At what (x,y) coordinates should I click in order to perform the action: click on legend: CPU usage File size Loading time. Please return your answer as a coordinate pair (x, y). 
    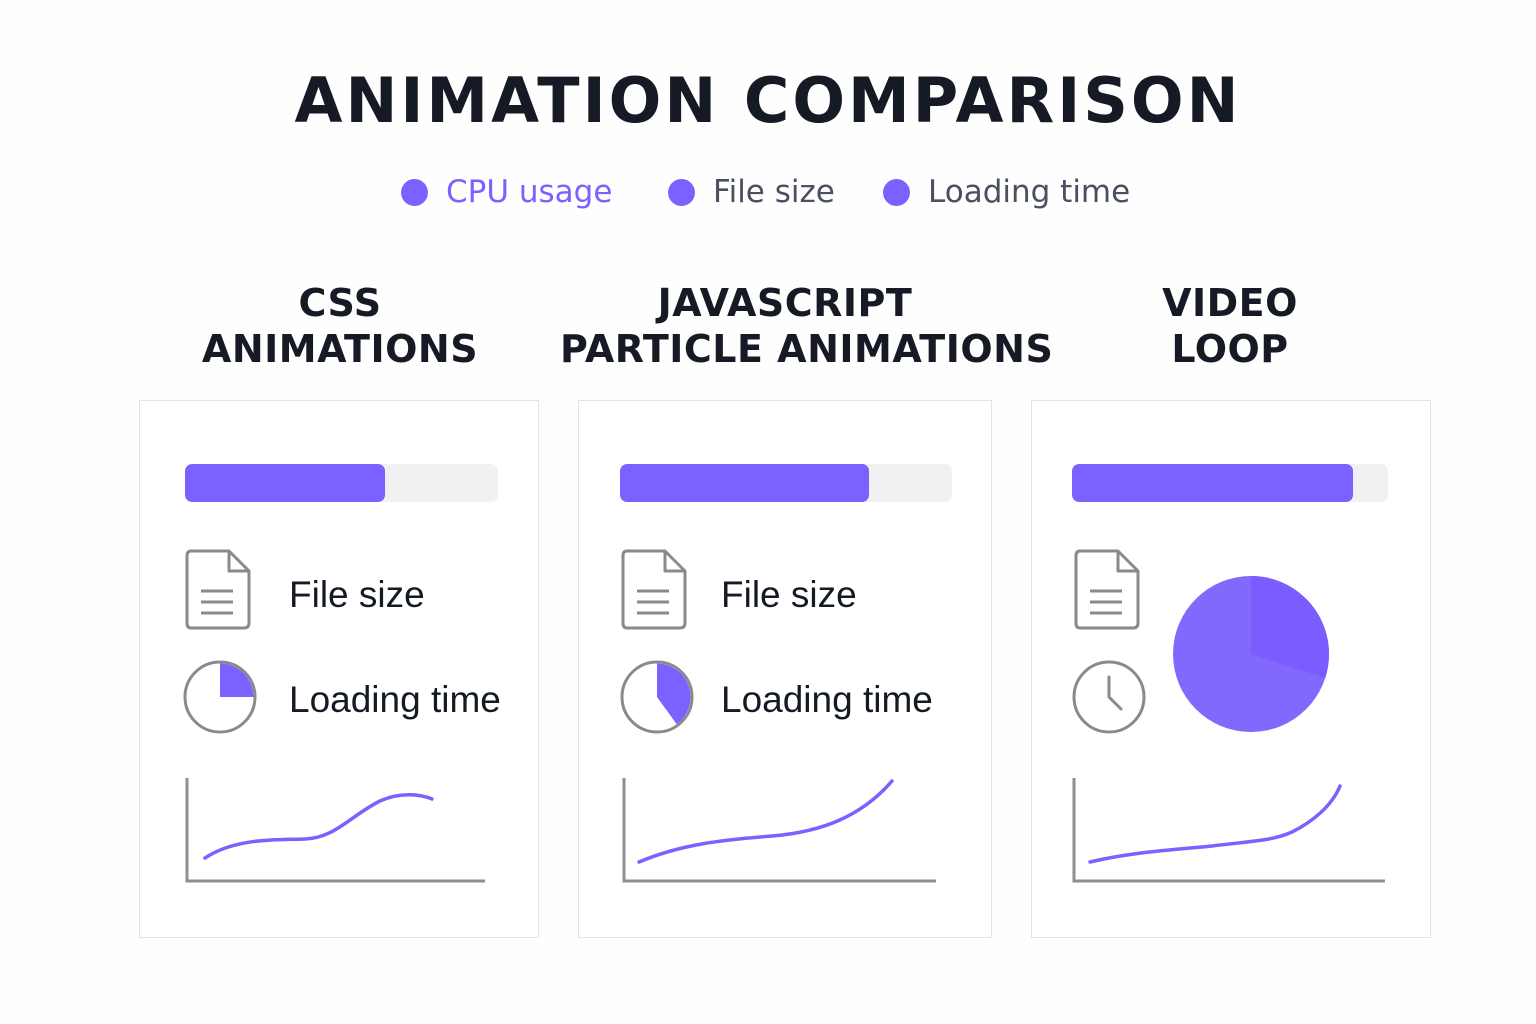
    Looking at the image, I should click on (768, 192).